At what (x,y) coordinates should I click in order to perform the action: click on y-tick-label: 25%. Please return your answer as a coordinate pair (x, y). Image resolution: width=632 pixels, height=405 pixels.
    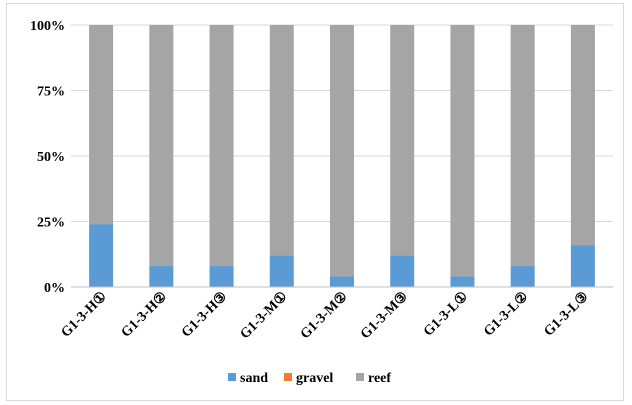
    Looking at the image, I should click on (51, 223).